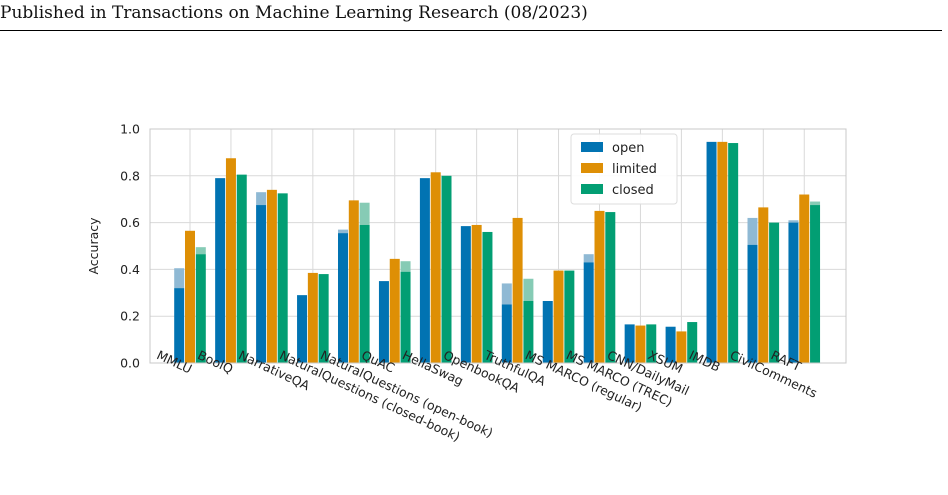  Describe the element at coordinates (634, 169) in the screenshot. I see `legend-label-limited: limited` at that location.